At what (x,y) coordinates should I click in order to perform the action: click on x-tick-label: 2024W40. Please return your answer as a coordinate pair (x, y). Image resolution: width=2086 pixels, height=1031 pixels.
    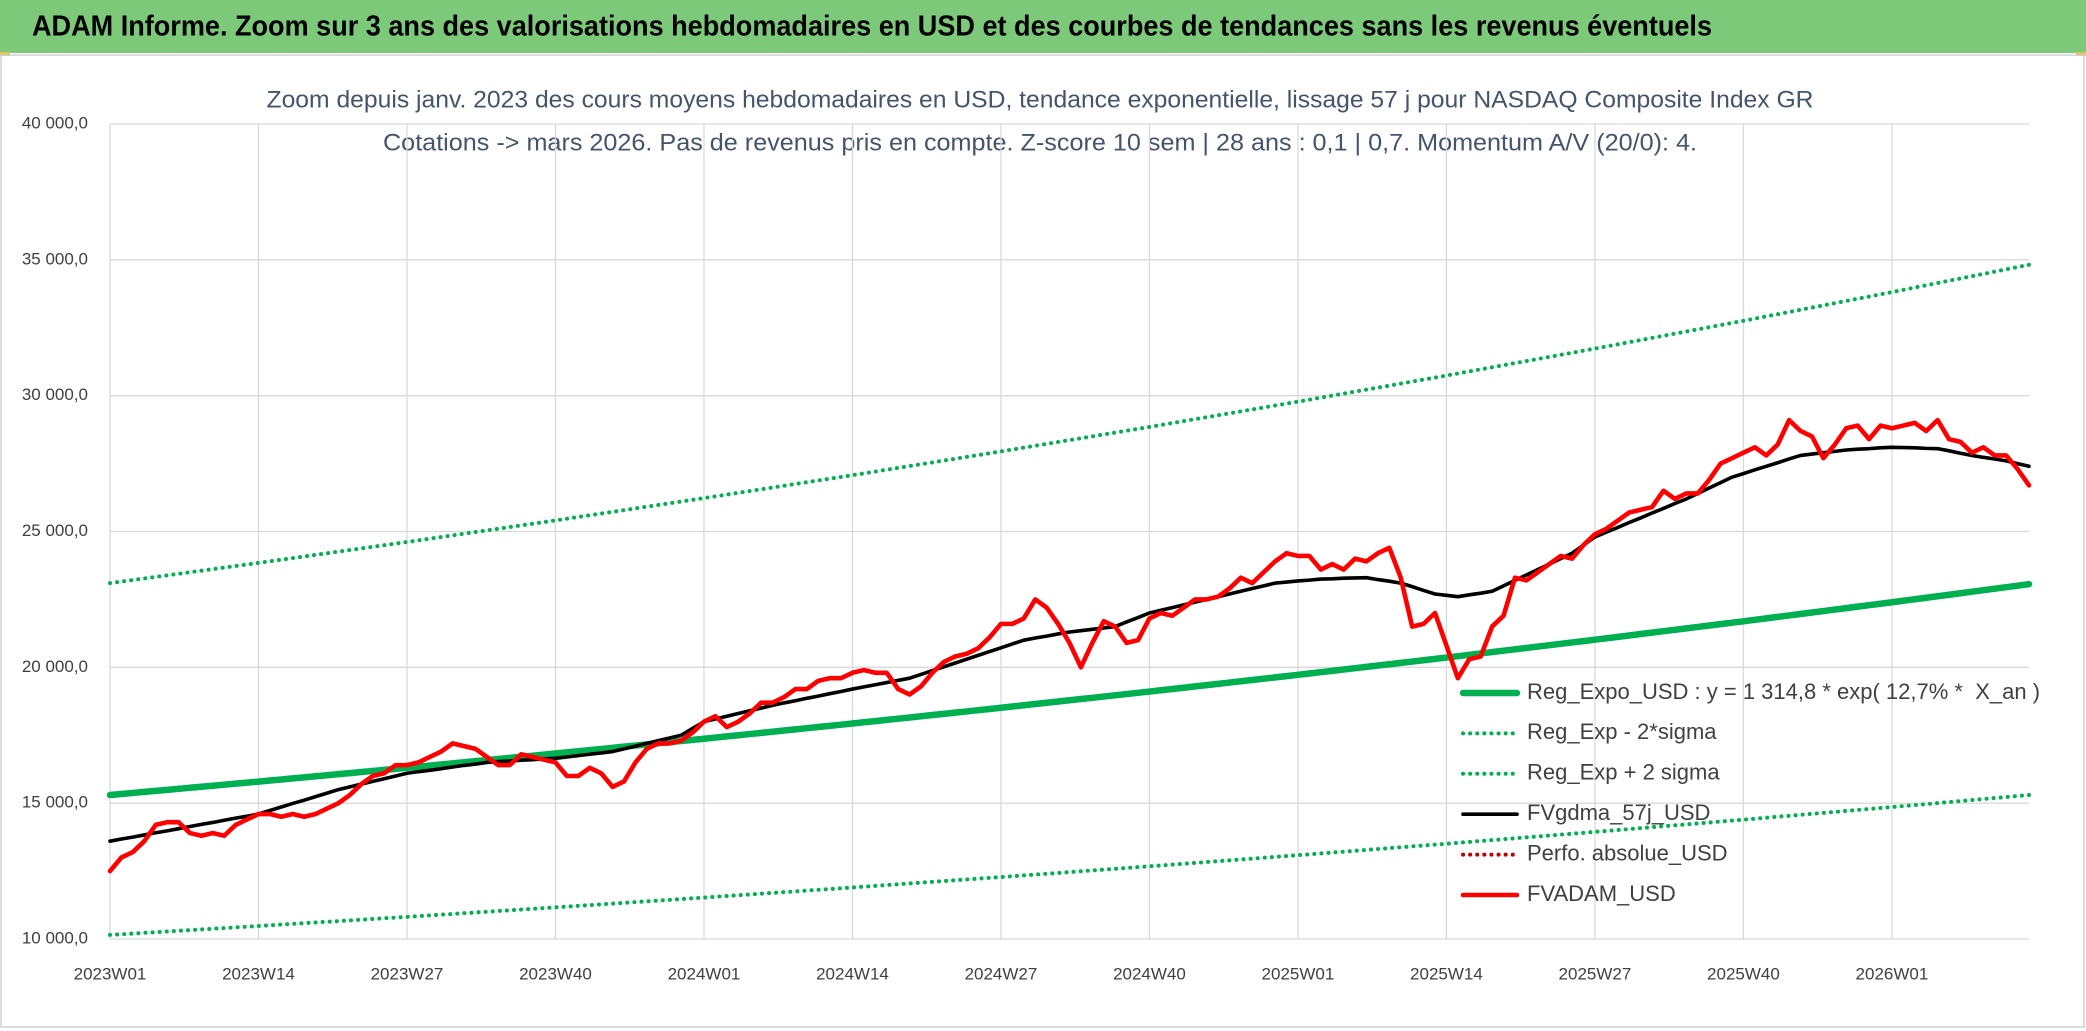
    Looking at the image, I should click on (1149, 973).